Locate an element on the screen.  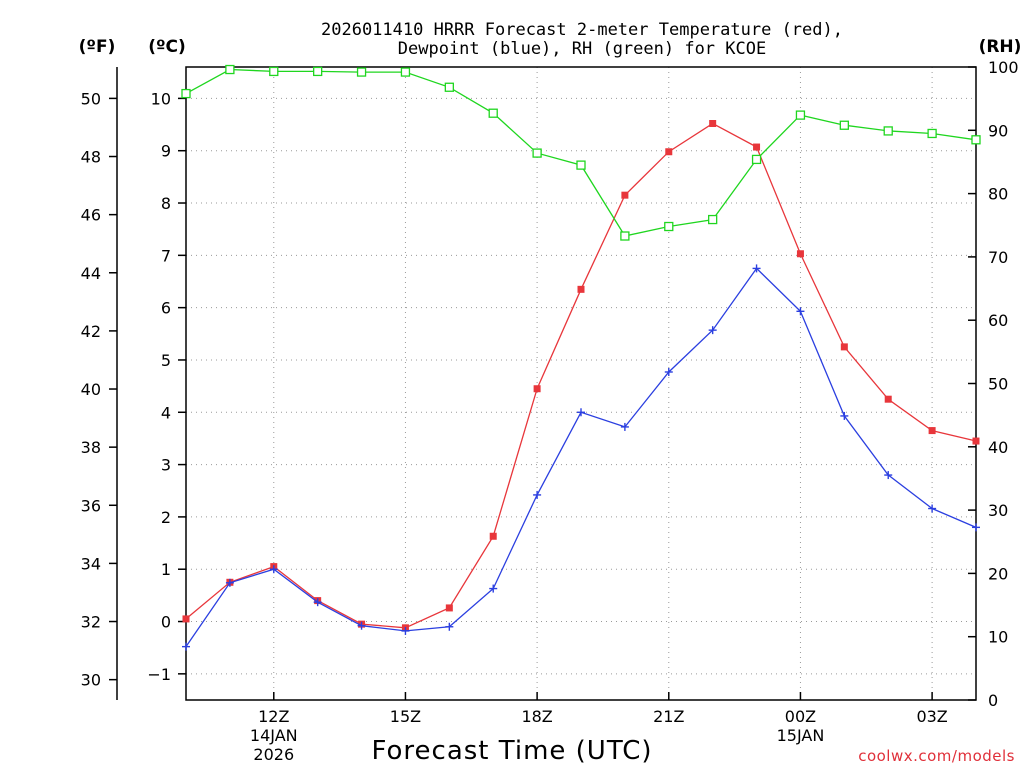
rh-tick-label: 100 is located at coordinates (1003, 67).